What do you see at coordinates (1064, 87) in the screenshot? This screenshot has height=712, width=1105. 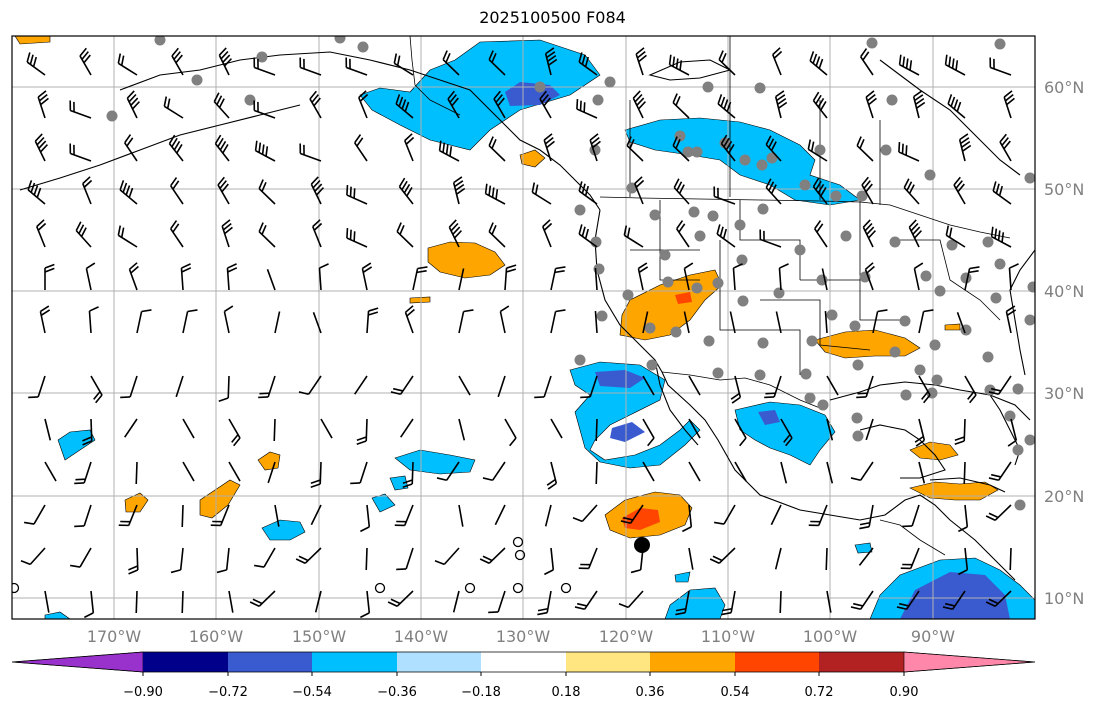 I see `lat-label: 60°N` at bounding box center [1064, 87].